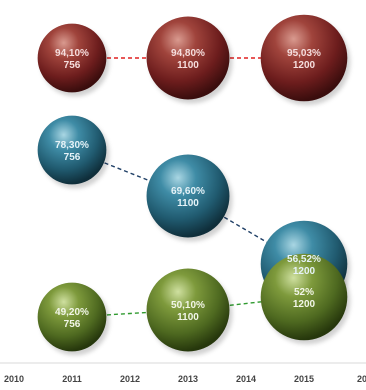 The height and width of the screenshot is (390, 366). I want to click on x-tick-label-2014: 2014, so click(246, 379).